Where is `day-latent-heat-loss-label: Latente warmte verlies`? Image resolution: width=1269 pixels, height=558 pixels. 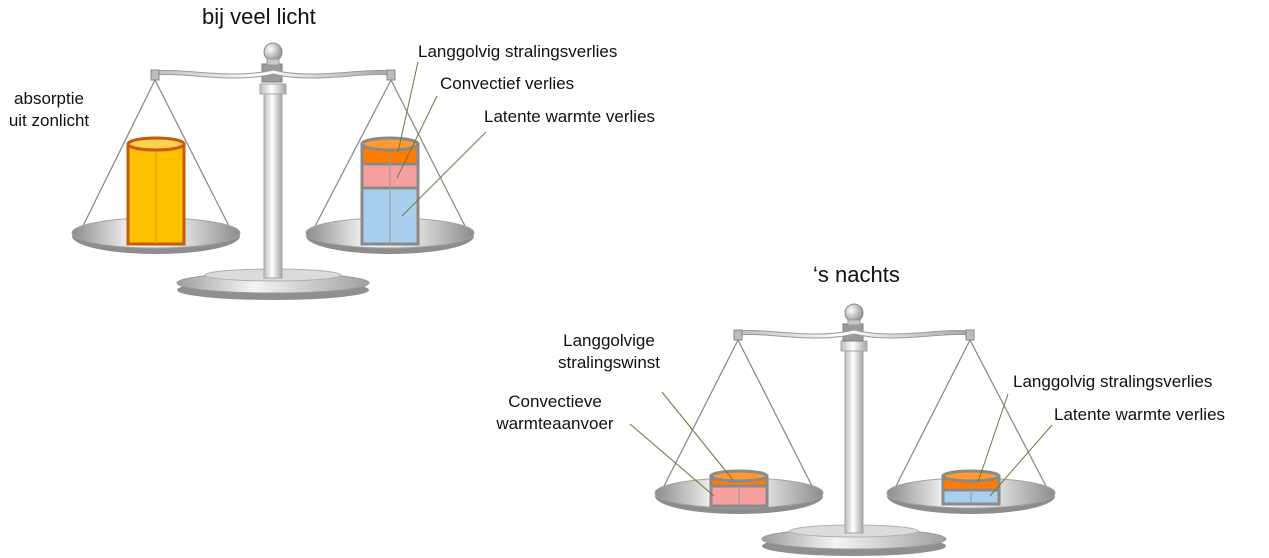 day-latent-heat-loss-label: Latente warmte verlies is located at coordinates (570, 116).